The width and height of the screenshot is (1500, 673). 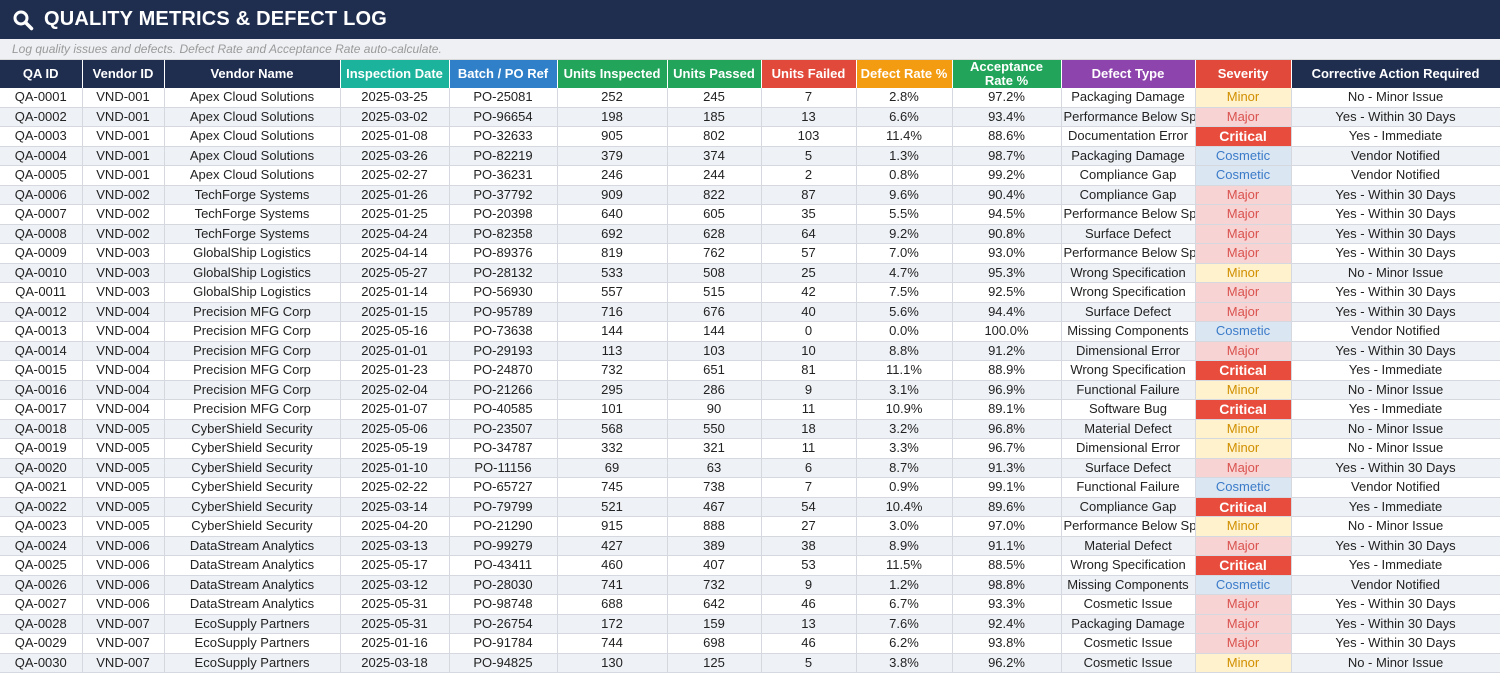 I want to click on cell-defect-type: Packaging Damage, so click(x=1128, y=624).